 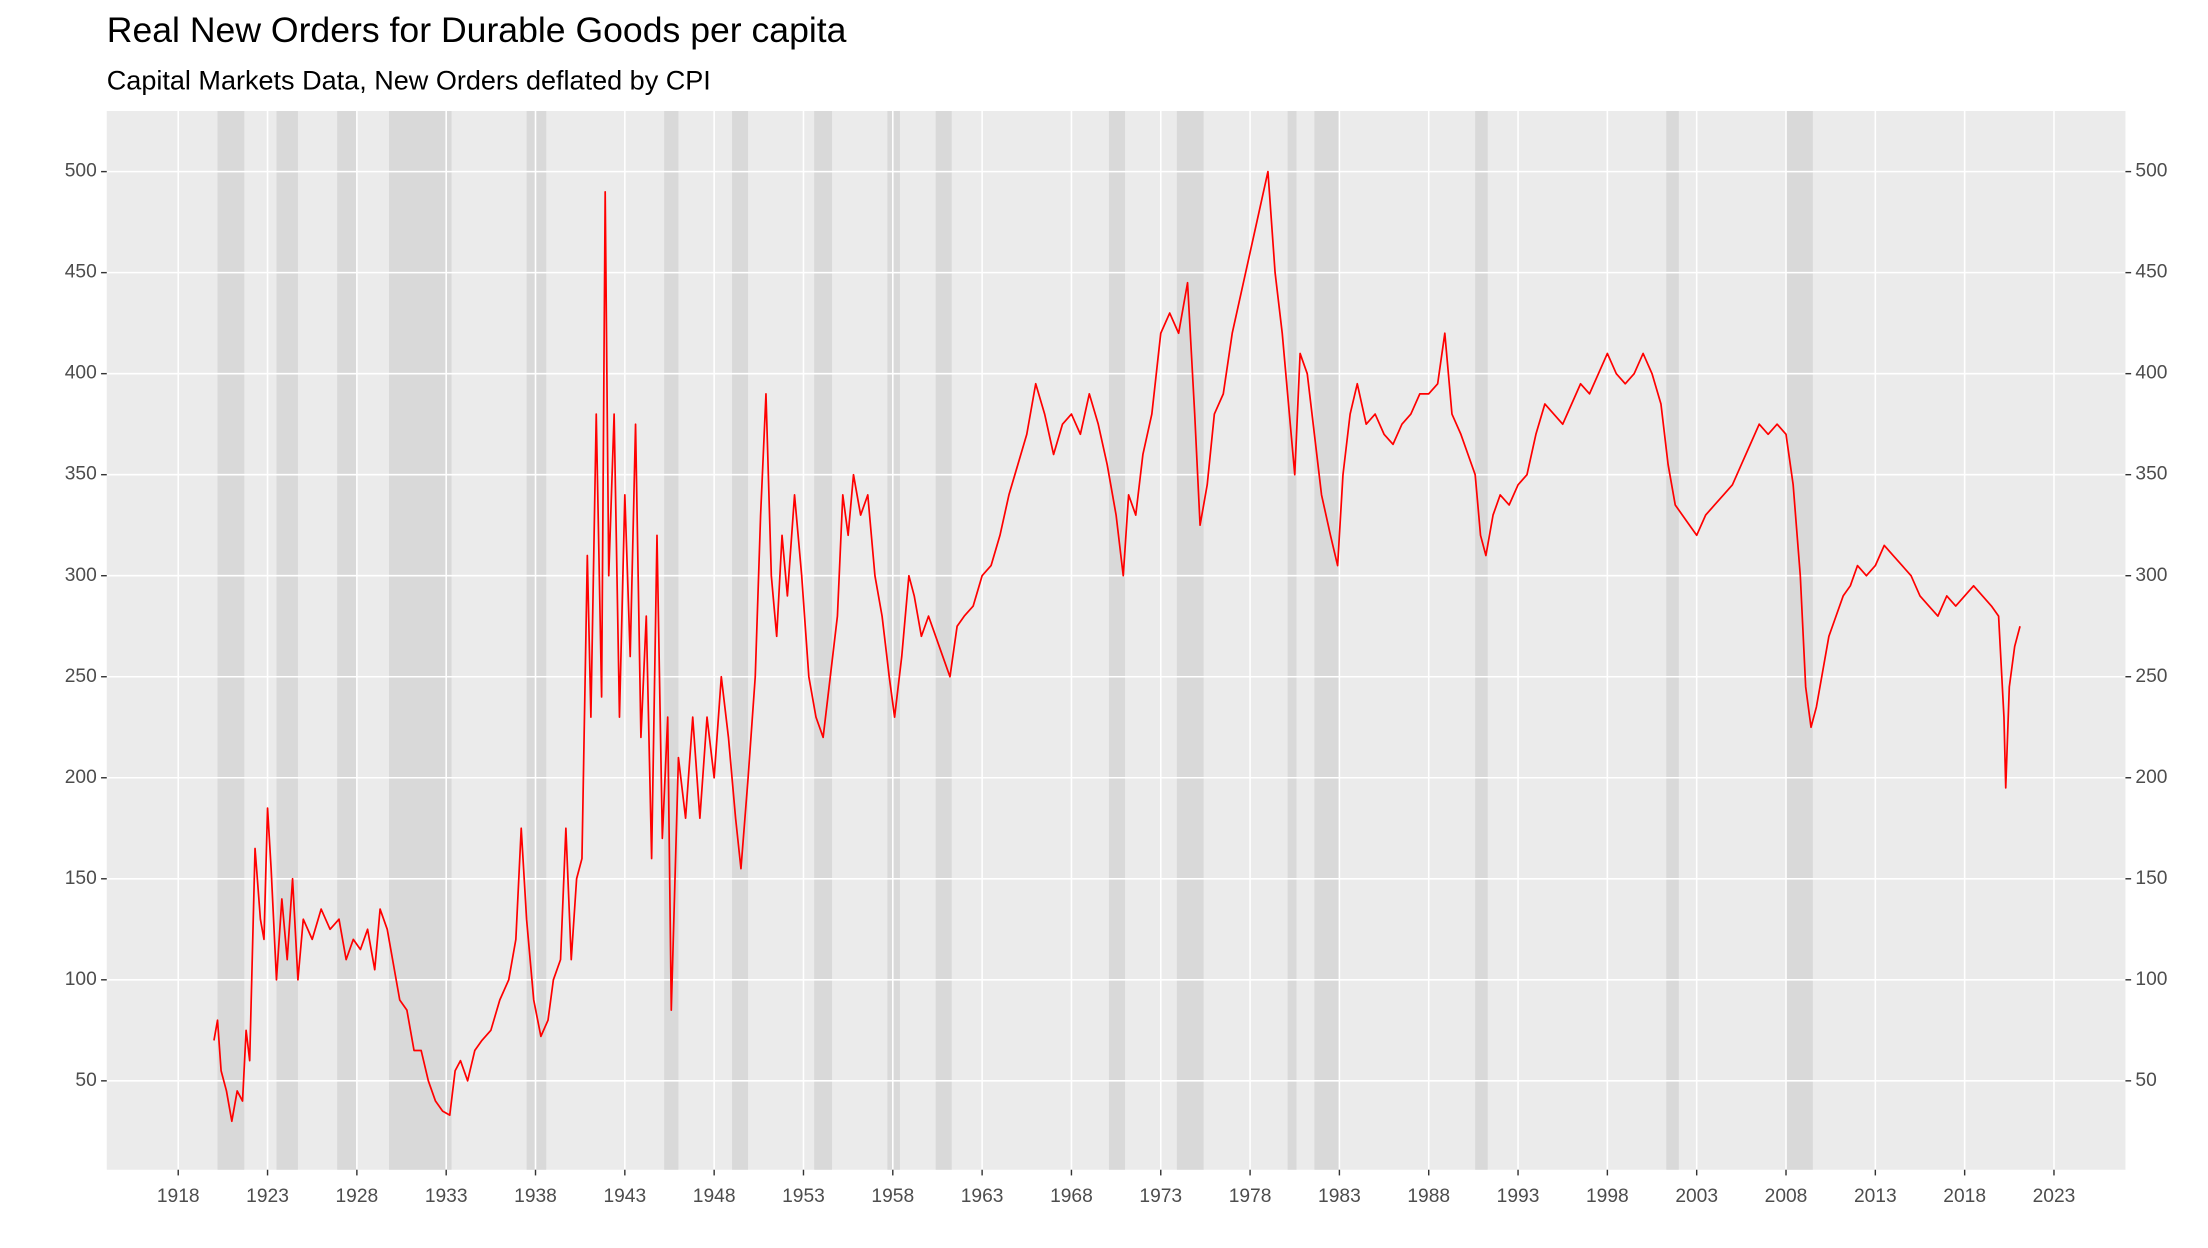 What do you see at coordinates (356, 1196) in the screenshot?
I see `x-tick-label: 1928` at bounding box center [356, 1196].